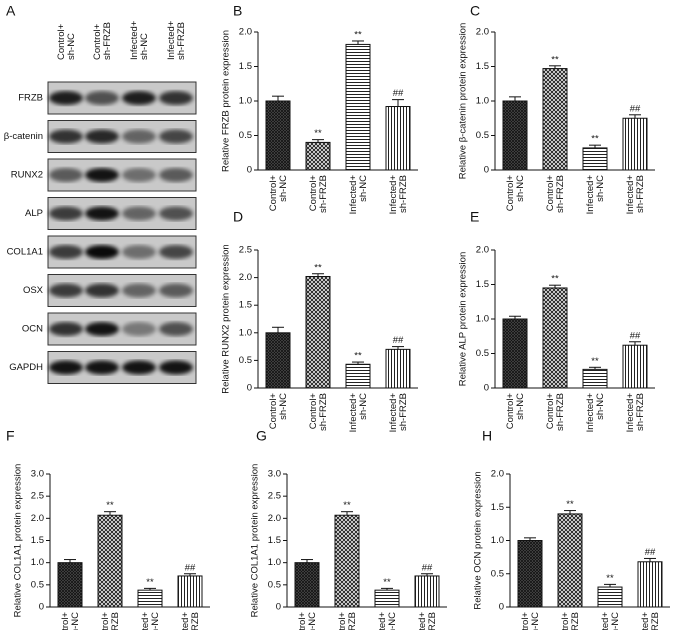 This screenshot has height=630, width=677. Describe the element at coordinates (261, 436) in the screenshot. I see `panel-letter: G` at that location.